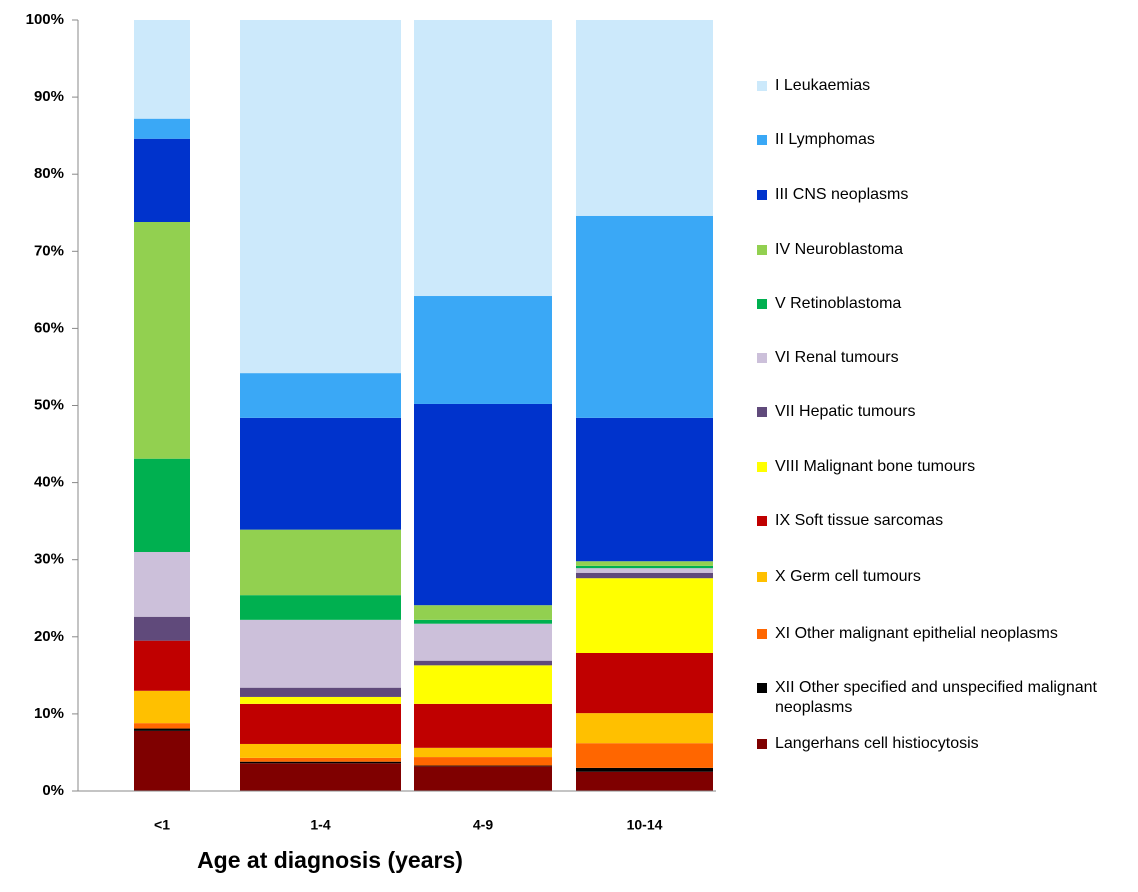 This screenshot has width=1138, height=892. Describe the element at coordinates (330, 860) in the screenshot. I see `x-axis-title: Age at diagnosis (years)` at that location.